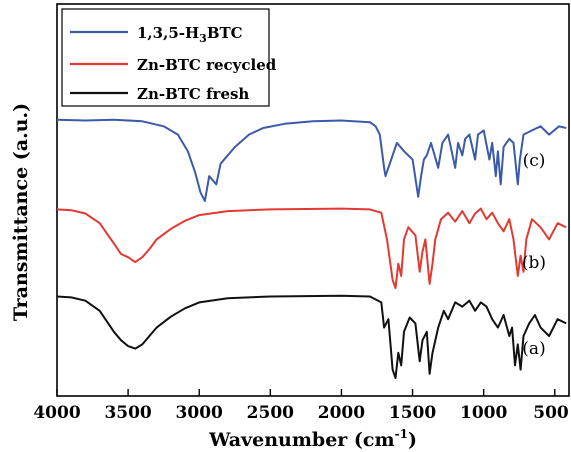 The image size is (571, 452). I want to click on x-axis-title-superscript: -1, so click(401, 434).